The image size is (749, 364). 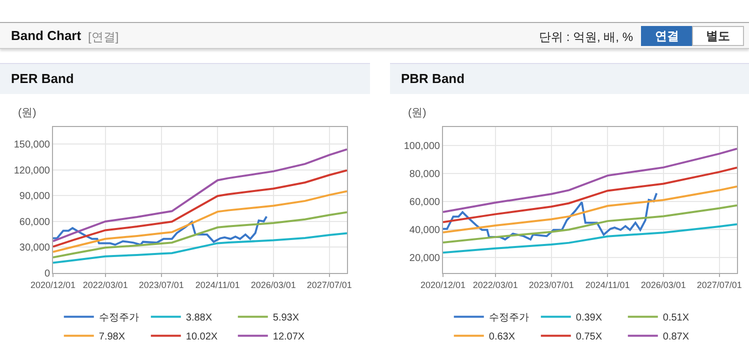 I want to click on y-tick-label: 80,000, so click(x=424, y=174).